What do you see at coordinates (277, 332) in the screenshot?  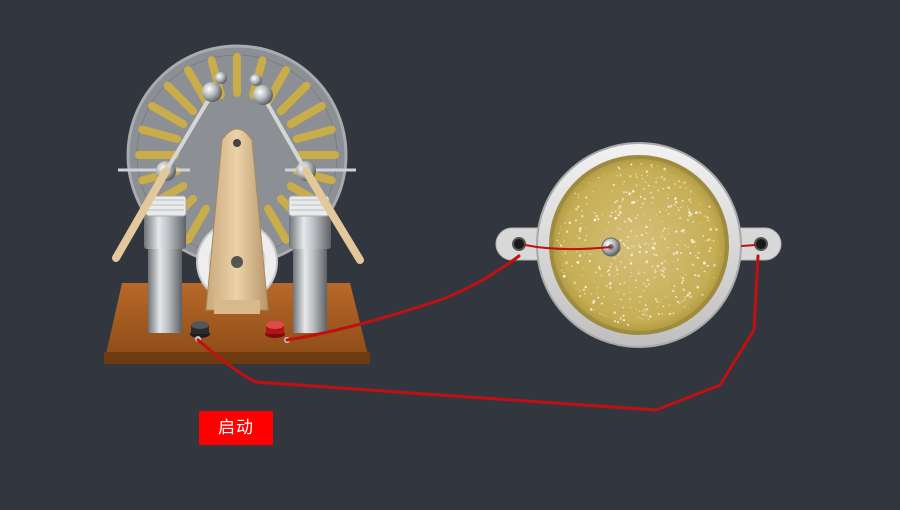 I see `red-terminal` at bounding box center [277, 332].